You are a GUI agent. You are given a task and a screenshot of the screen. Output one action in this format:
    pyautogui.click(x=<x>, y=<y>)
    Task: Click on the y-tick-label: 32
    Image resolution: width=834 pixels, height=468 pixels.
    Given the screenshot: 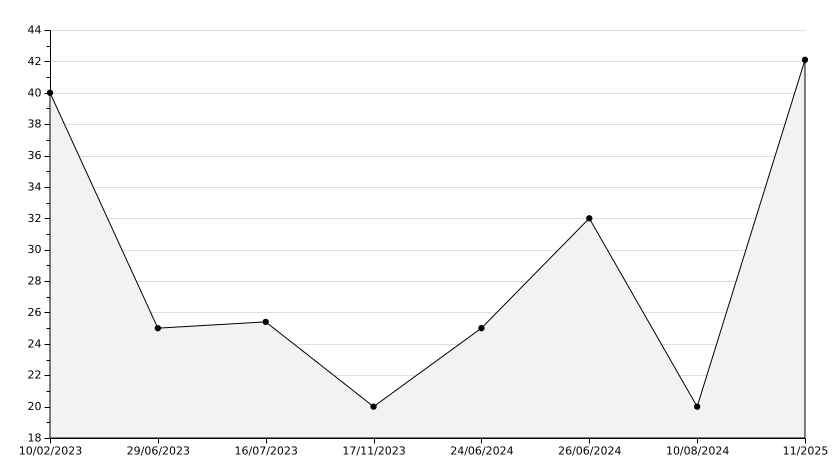 What is the action you would take?
    pyautogui.click(x=35, y=218)
    